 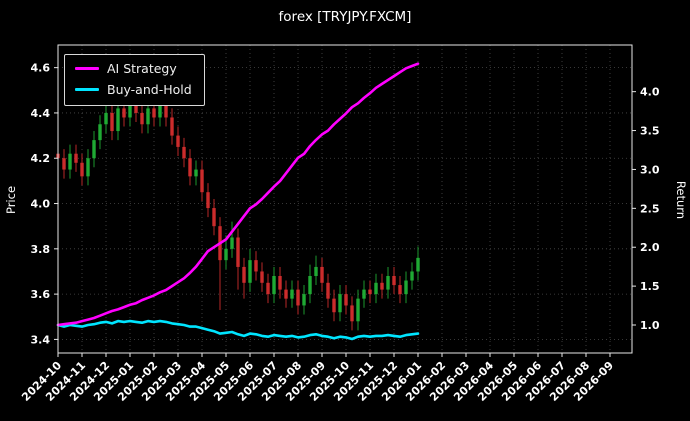 What do you see at coordinates (41, 113) in the screenshot?
I see `y-tick-label-left: 4.4` at bounding box center [41, 113].